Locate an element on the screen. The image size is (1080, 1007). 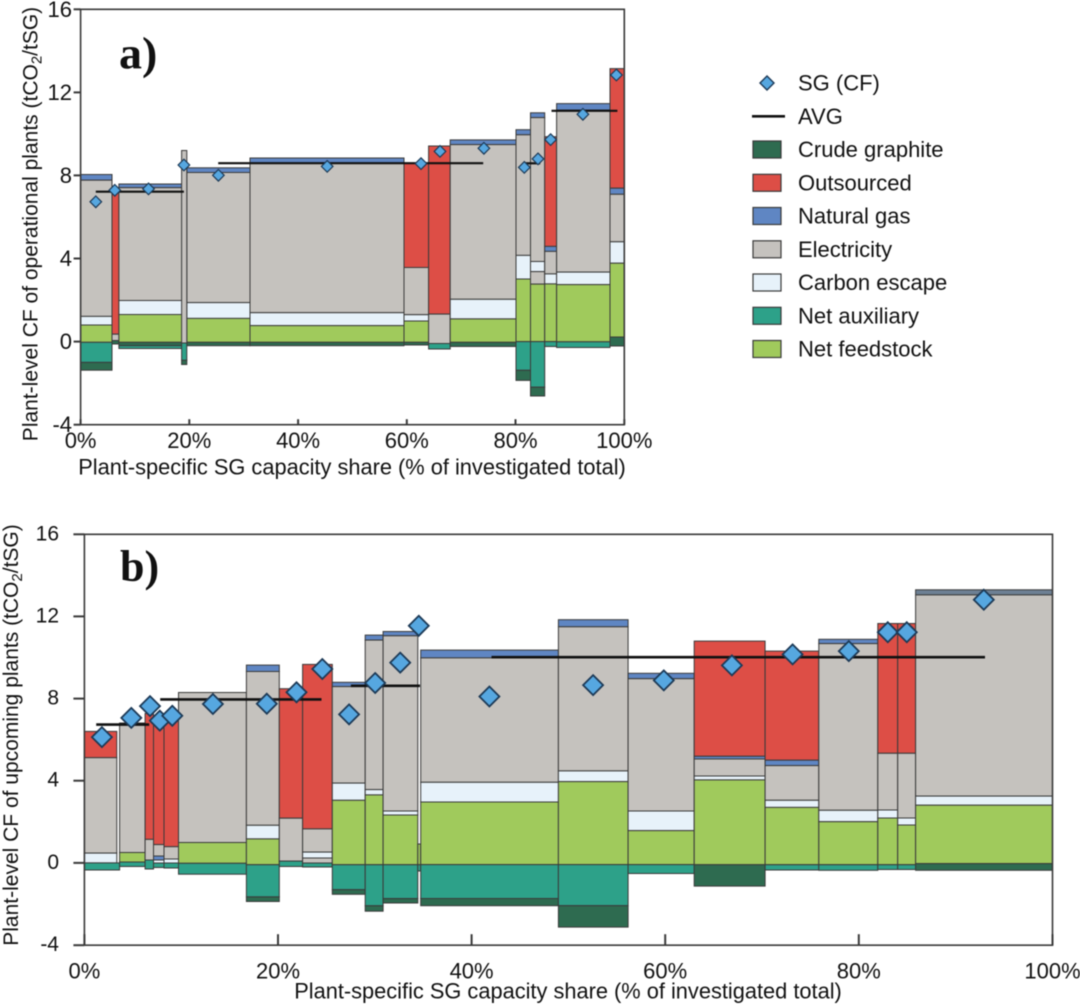
svg-text: b) is located at coordinates (139, 566).